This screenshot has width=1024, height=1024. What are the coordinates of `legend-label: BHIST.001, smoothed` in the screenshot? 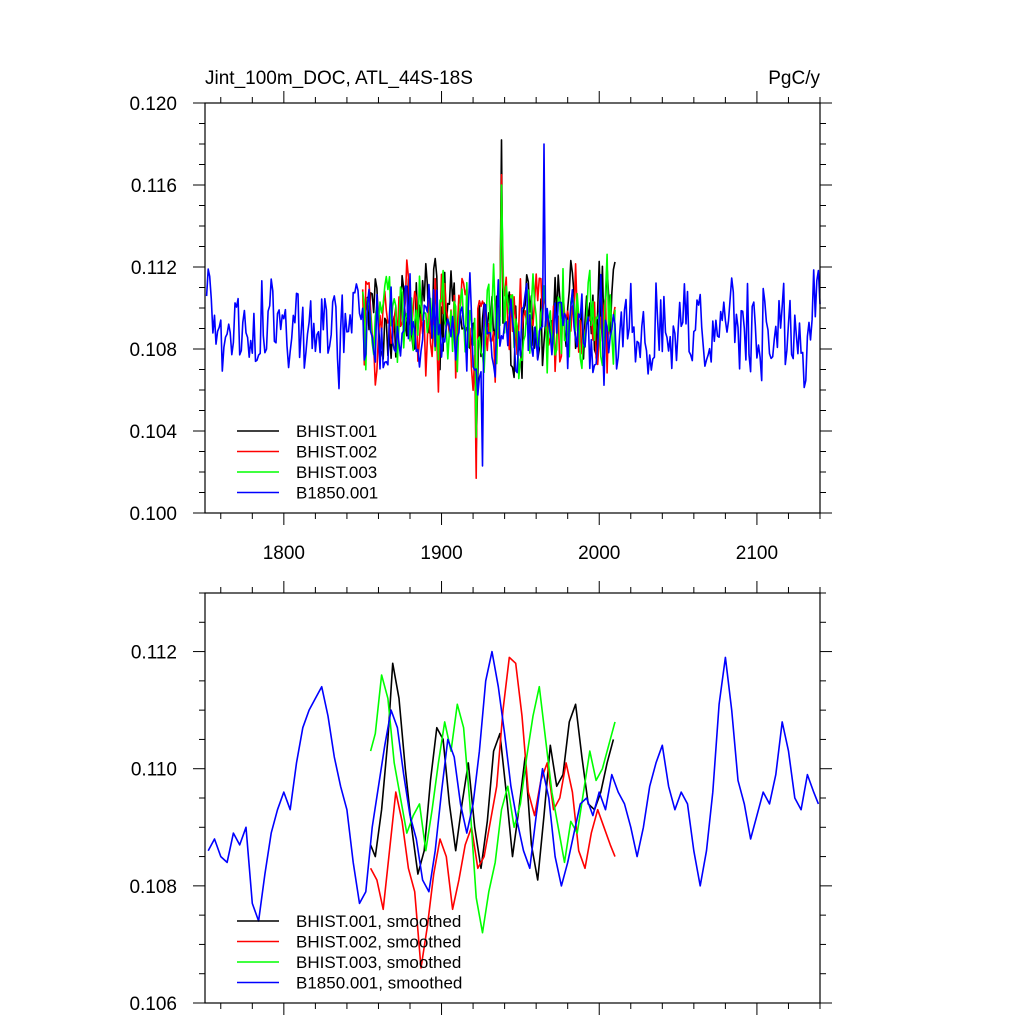 It's located at (378, 921).